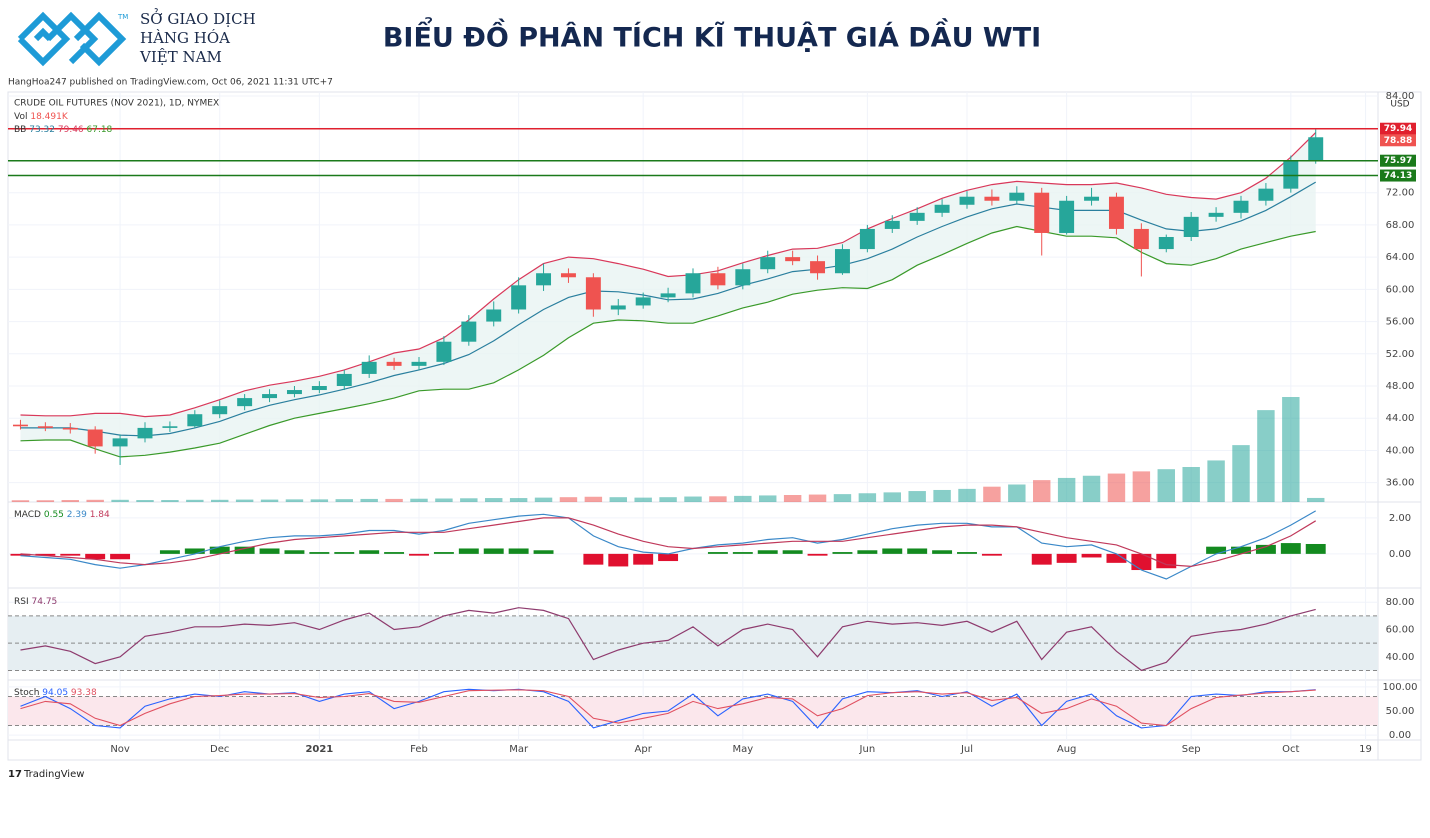 This screenshot has height=838, width=1430. Describe the element at coordinates (419, 749) in the screenshot. I see `x-tick-label: Feb` at that location.